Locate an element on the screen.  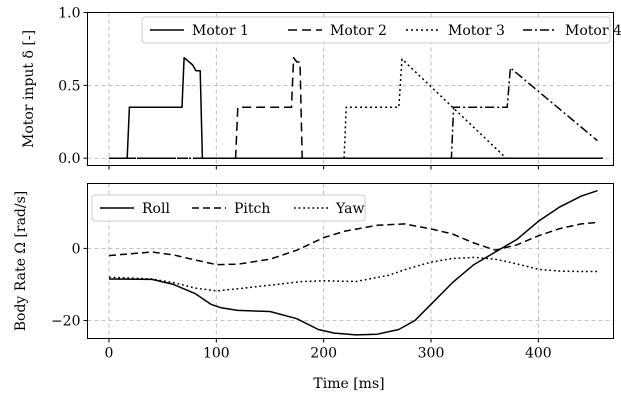
motor-input-legend: Motor 1 Motor 2 Motor 3 Motor 4 is located at coordinates (381, 30).